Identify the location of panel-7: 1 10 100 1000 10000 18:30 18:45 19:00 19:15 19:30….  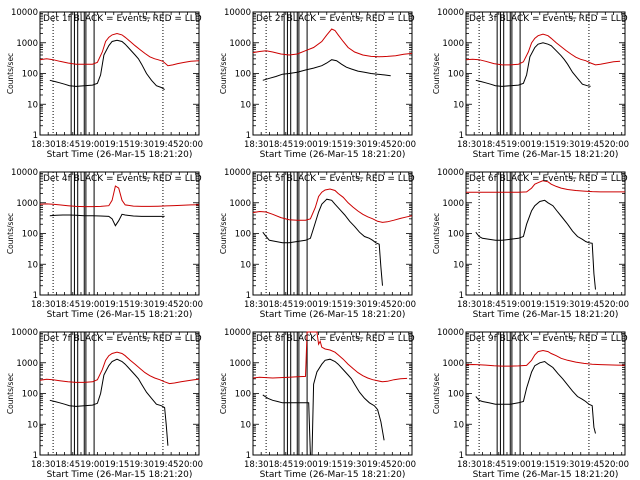
(104, 404).